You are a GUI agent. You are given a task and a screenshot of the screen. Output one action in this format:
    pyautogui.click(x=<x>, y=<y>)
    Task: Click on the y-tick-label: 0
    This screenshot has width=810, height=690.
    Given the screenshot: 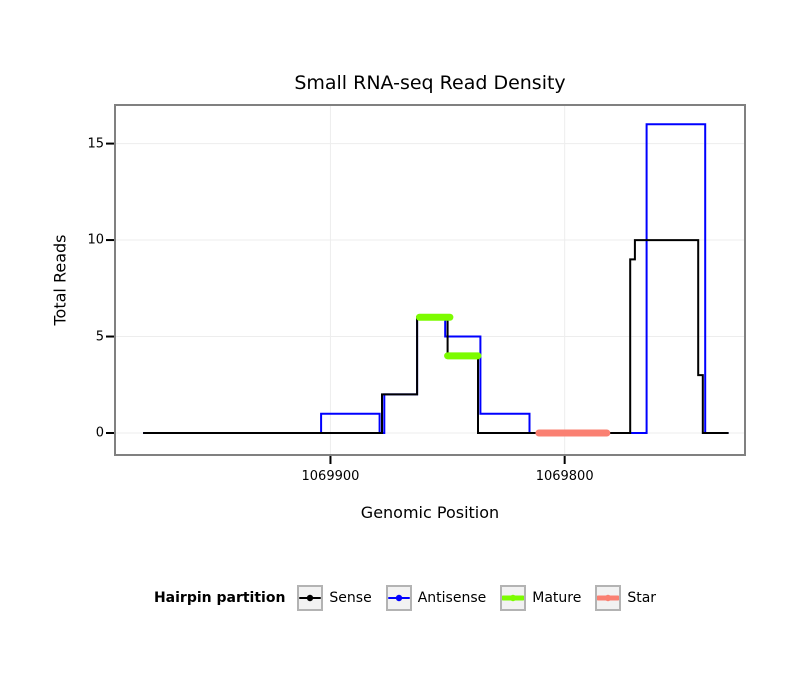 What is the action you would take?
    pyautogui.click(x=99, y=433)
    